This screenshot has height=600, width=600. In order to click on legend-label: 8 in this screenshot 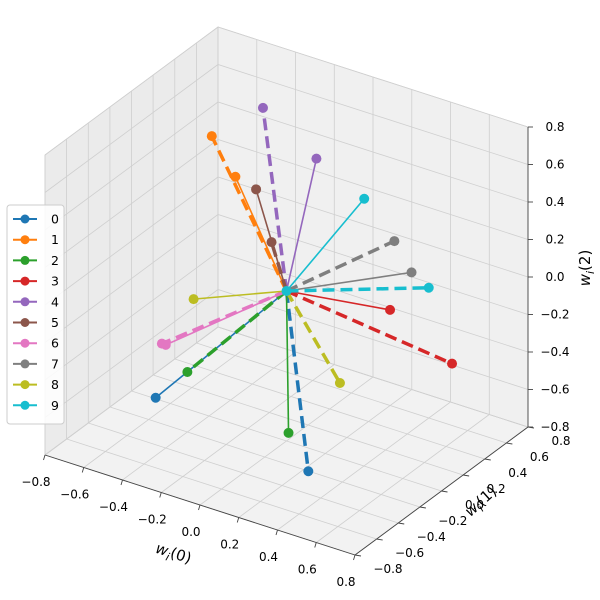, I will do `click(55, 384)`.